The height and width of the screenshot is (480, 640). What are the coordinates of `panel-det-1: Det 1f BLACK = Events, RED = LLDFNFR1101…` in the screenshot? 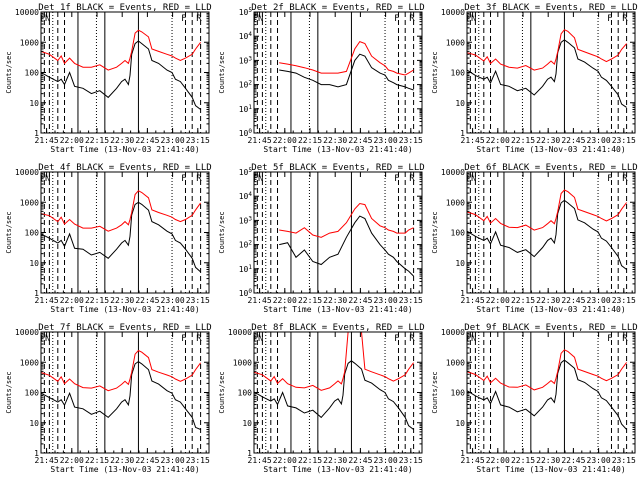 It's located at (108, 78).